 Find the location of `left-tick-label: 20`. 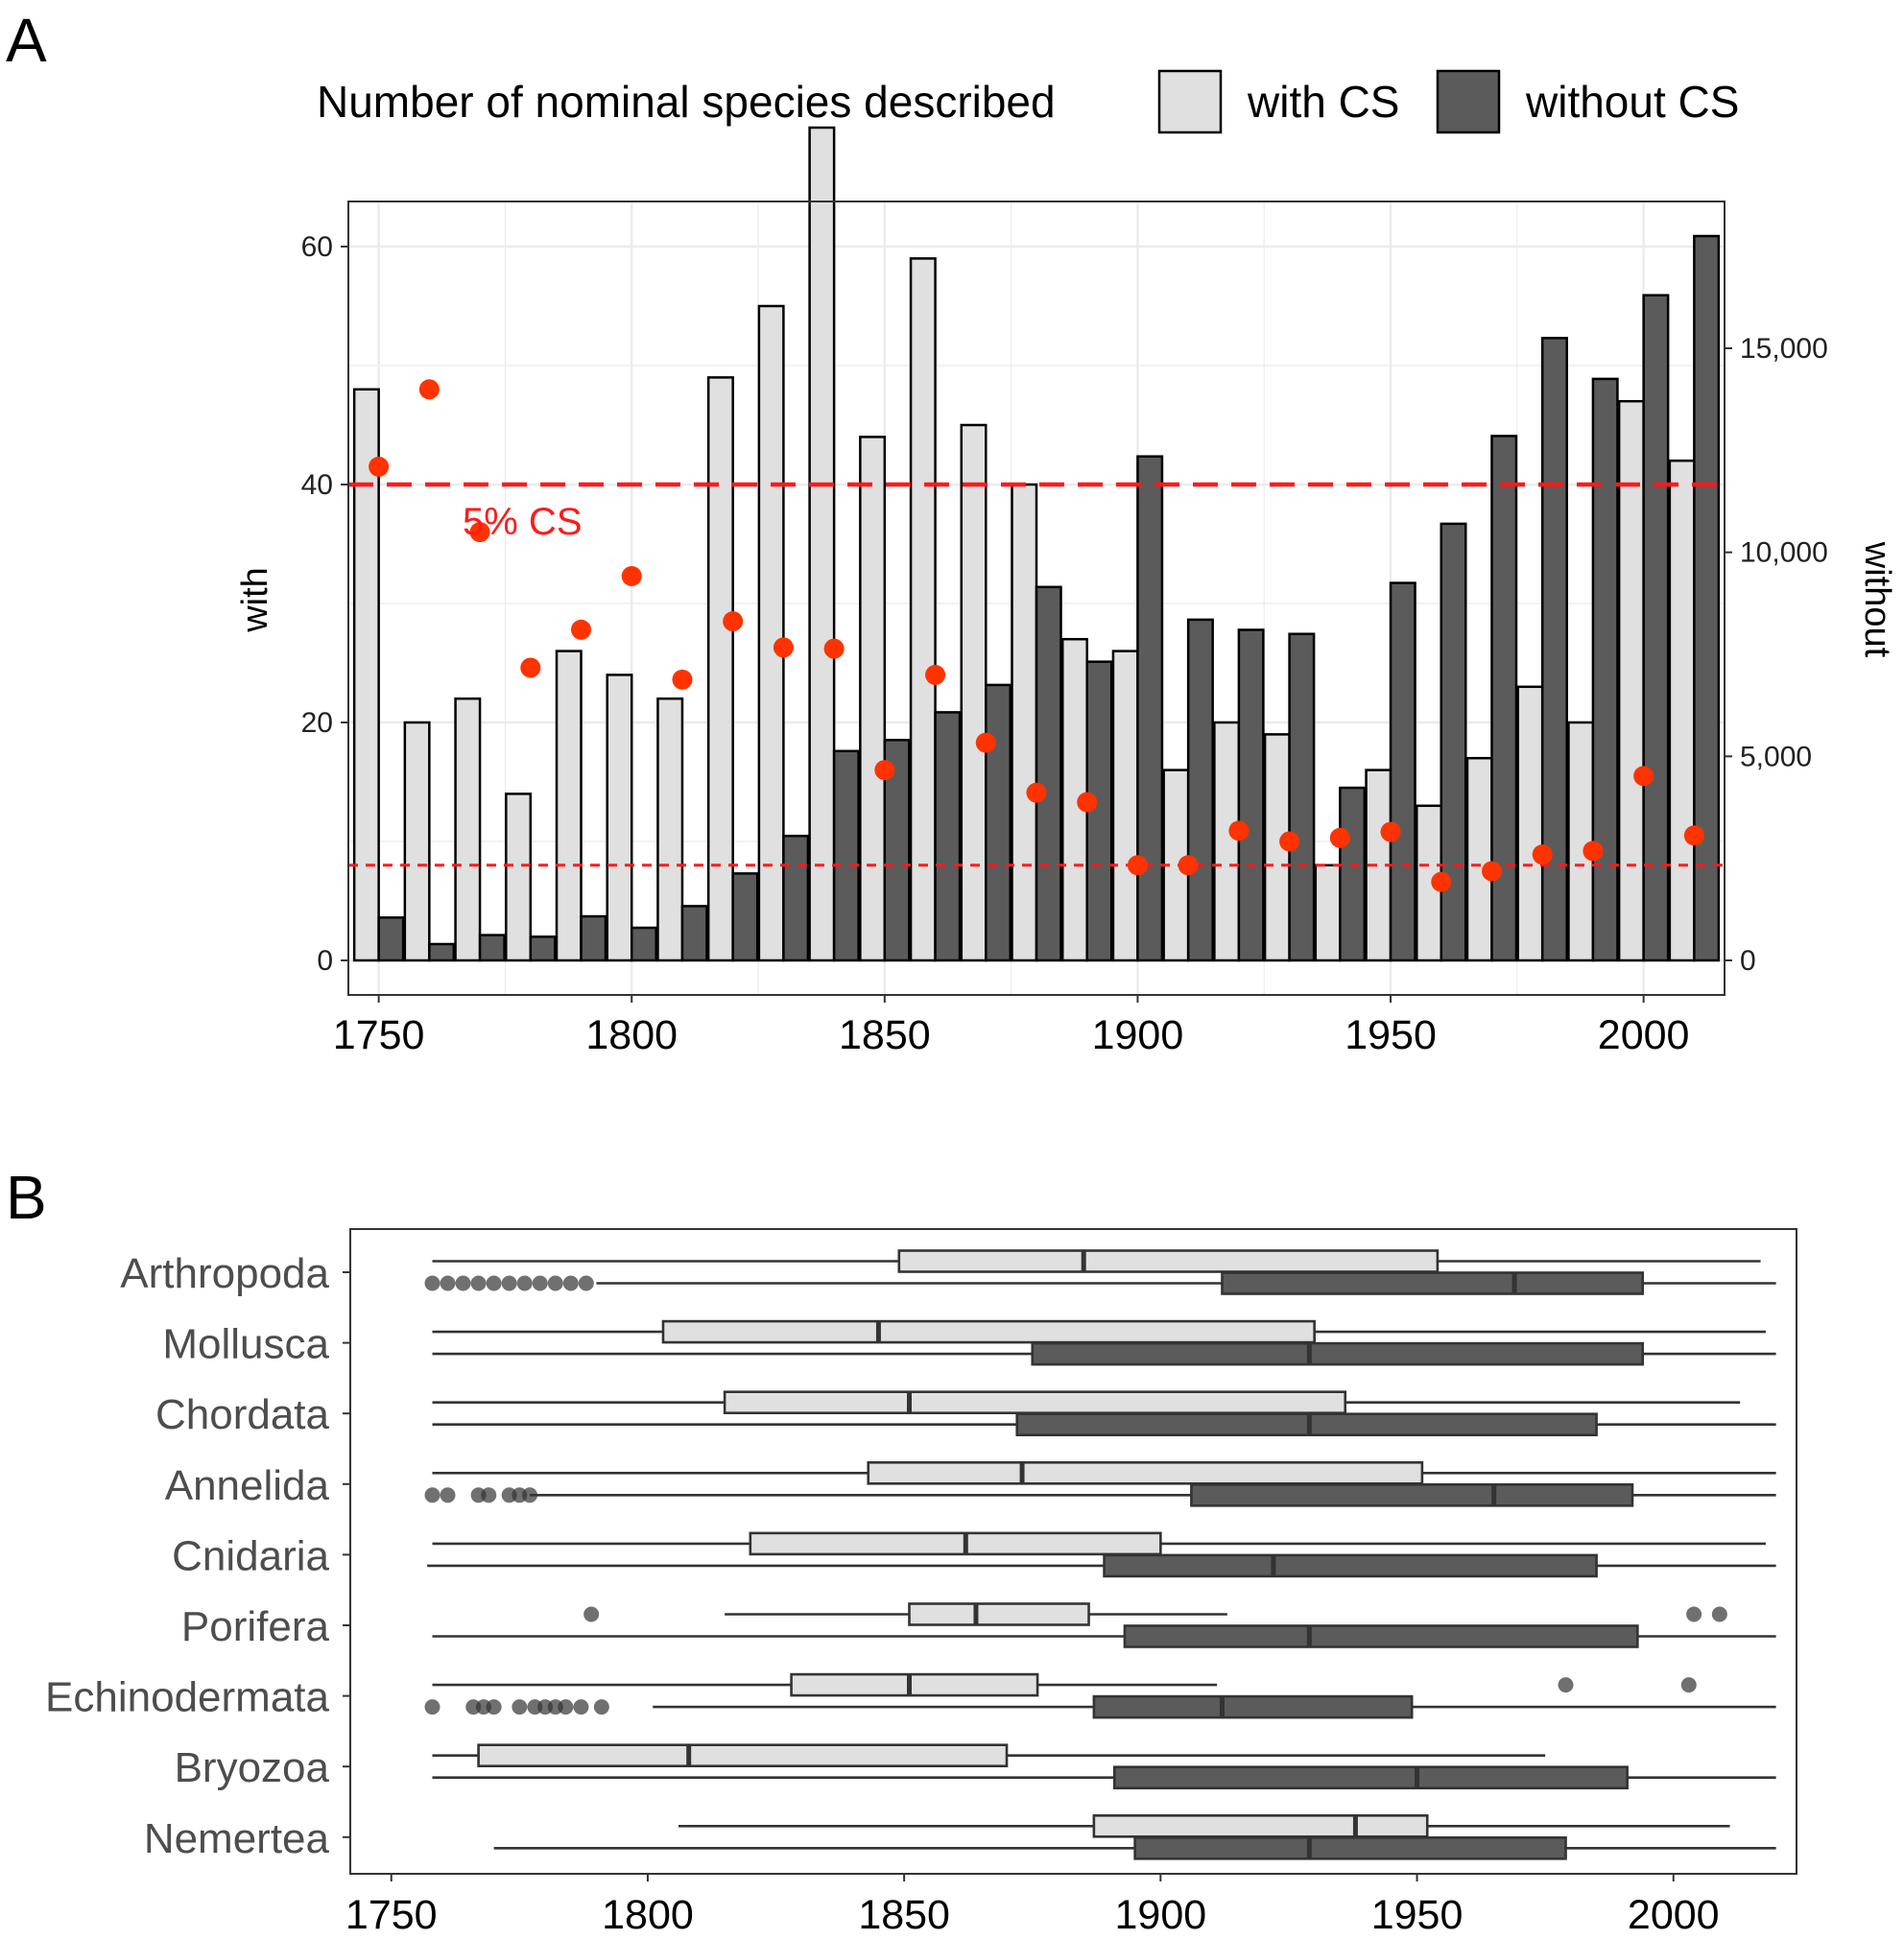

left-tick-label: 20 is located at coordinates (317, 723).